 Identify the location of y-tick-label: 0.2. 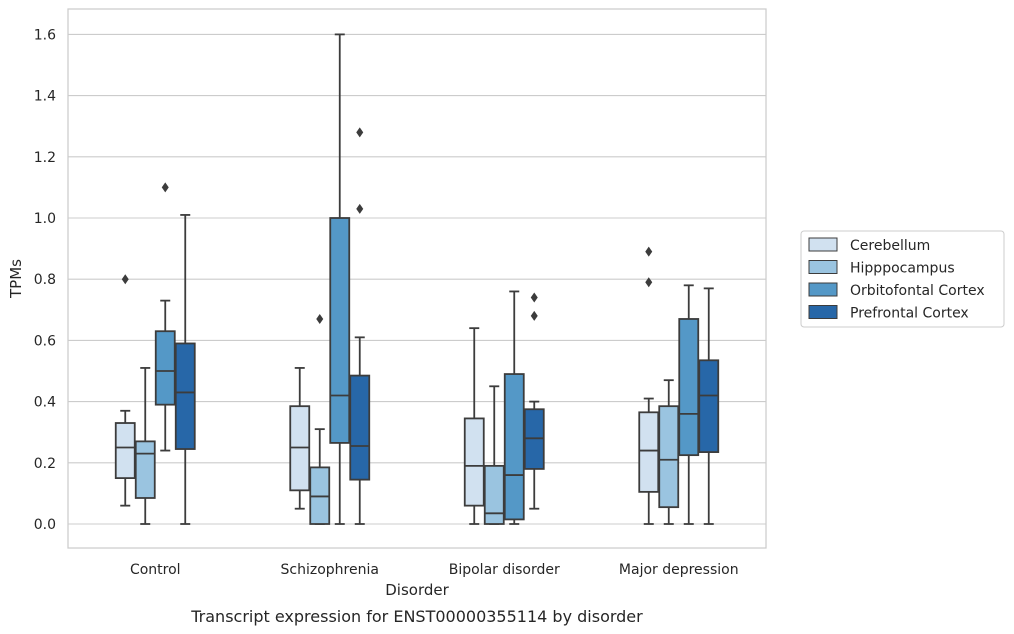
(45, 464).